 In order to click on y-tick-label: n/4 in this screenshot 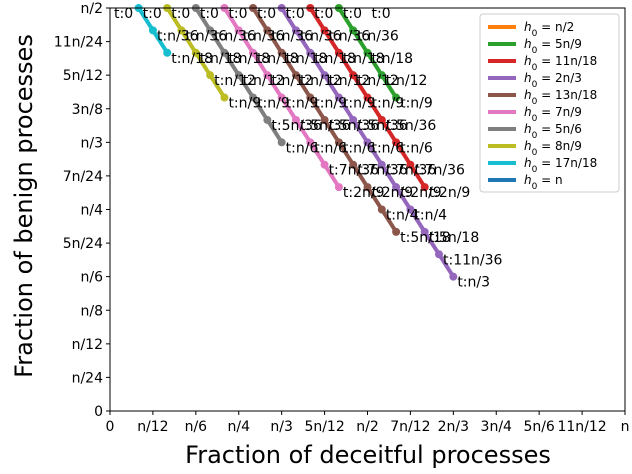, I will do `click(92, 211)`.